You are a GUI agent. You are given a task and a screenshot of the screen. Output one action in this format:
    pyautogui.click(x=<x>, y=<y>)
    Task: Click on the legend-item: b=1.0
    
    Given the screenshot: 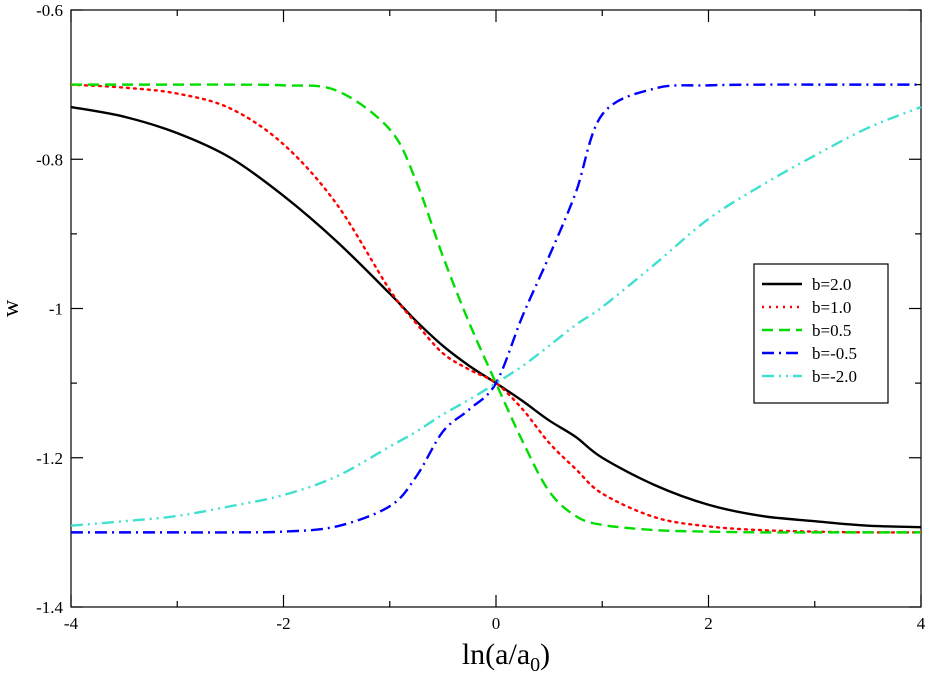 What is the action you would take?
    pyautogui.click(x=806, y=307)
    